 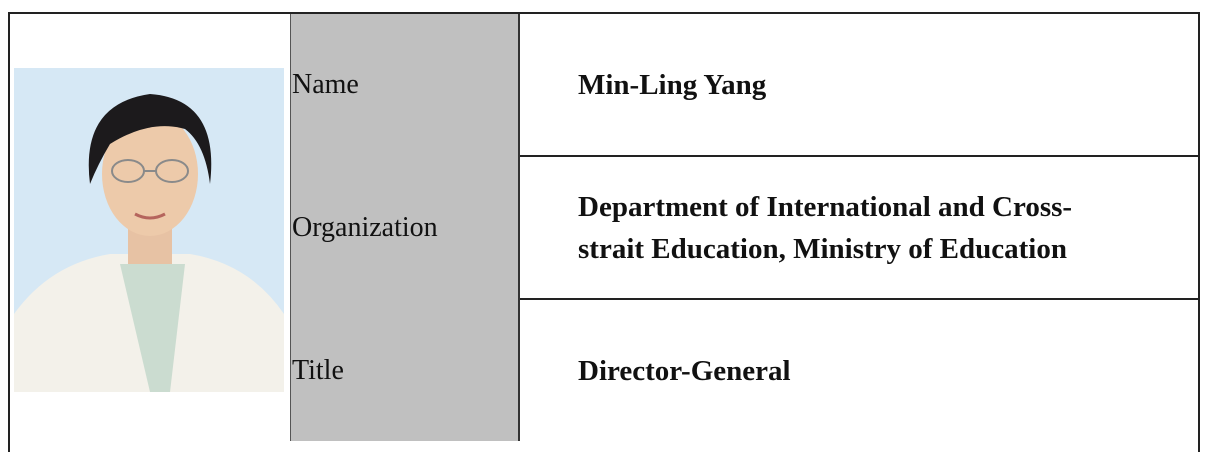 I want to click on row-label-text: Name, so click(x=325, y=84).